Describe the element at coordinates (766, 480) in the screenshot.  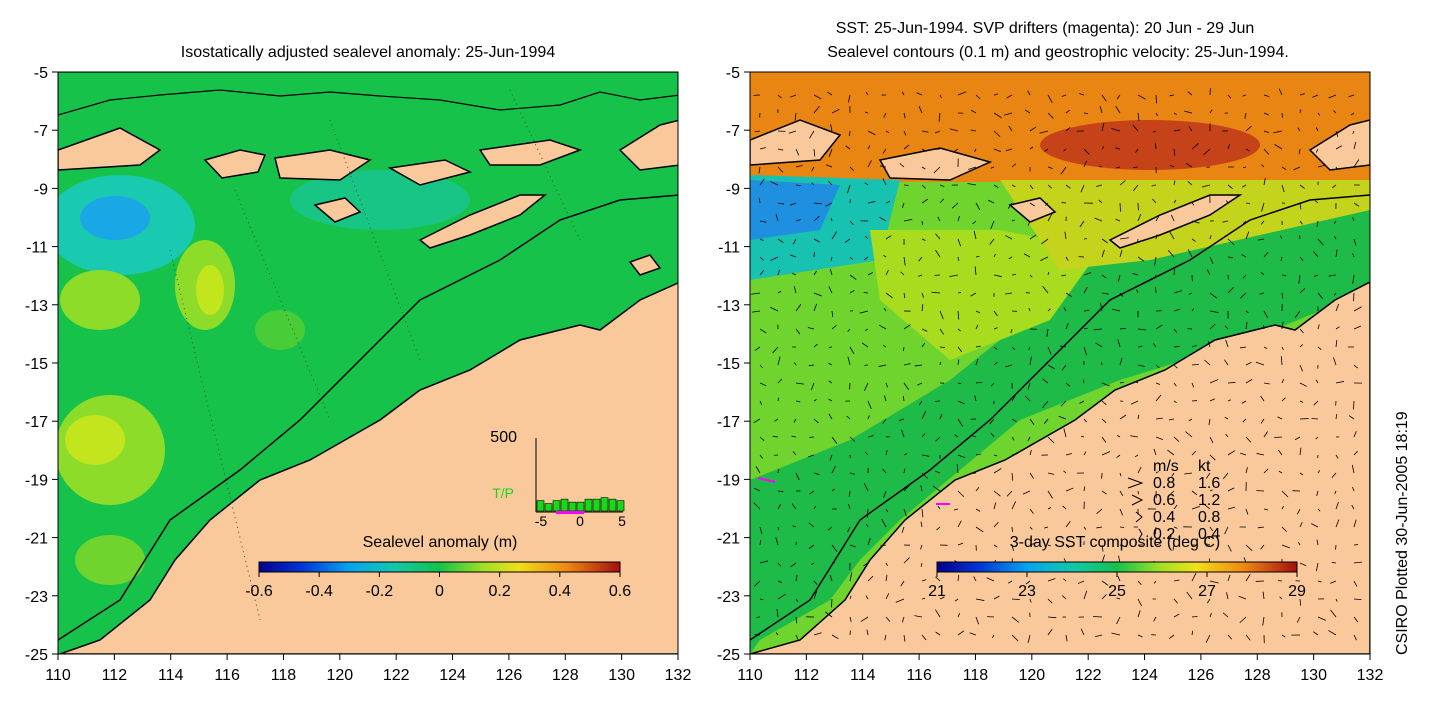
I see `svp-drifter-track` at that location.